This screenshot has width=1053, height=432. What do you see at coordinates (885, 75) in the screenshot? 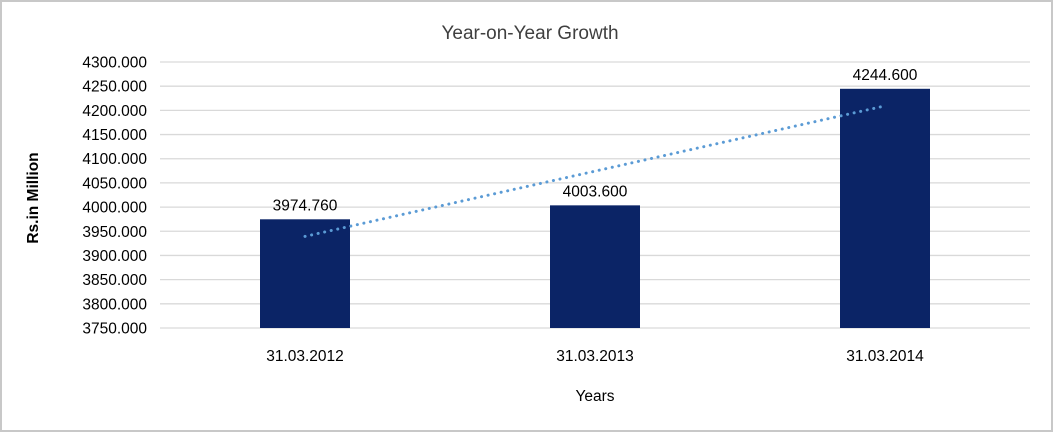
I see `bar-data-label: 4244.600` at bounding box center [885, 75].